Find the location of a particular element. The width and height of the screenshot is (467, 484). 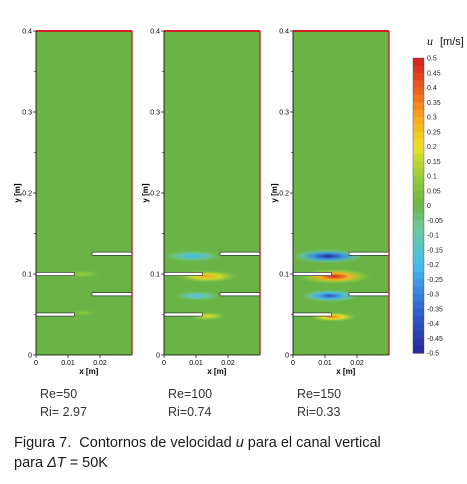

colorbar-label: -0.15 is located at coordinates (435, 250).